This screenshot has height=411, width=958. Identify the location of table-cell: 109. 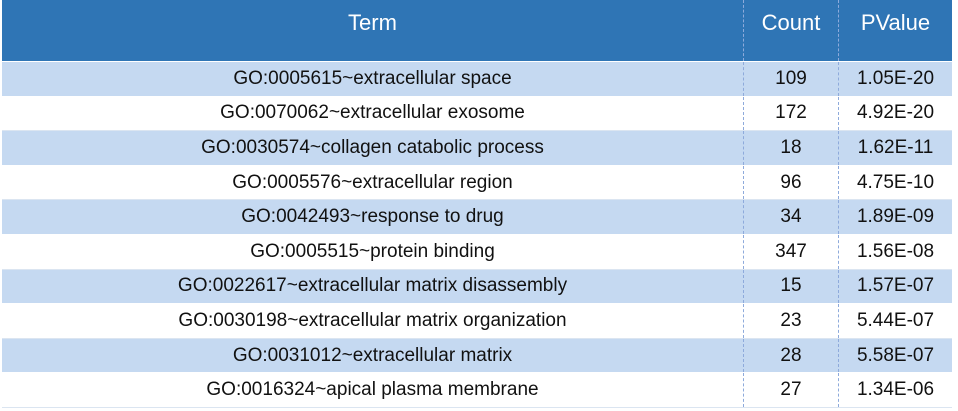
(790, 79).